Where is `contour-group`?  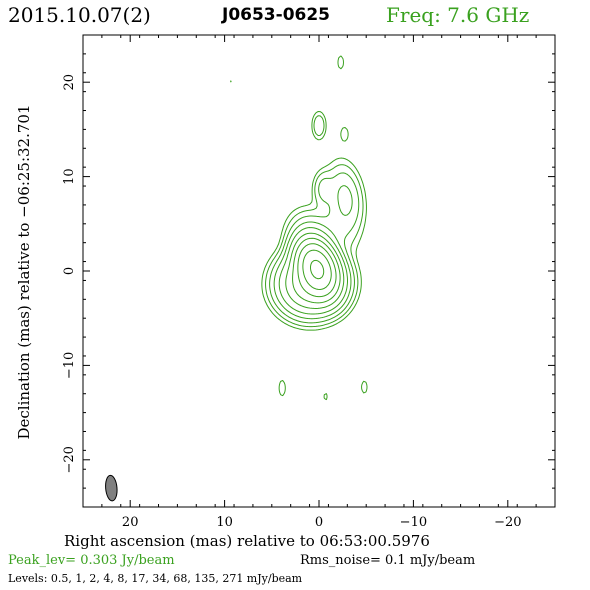 contour-group is located at coordinates (299, 228).